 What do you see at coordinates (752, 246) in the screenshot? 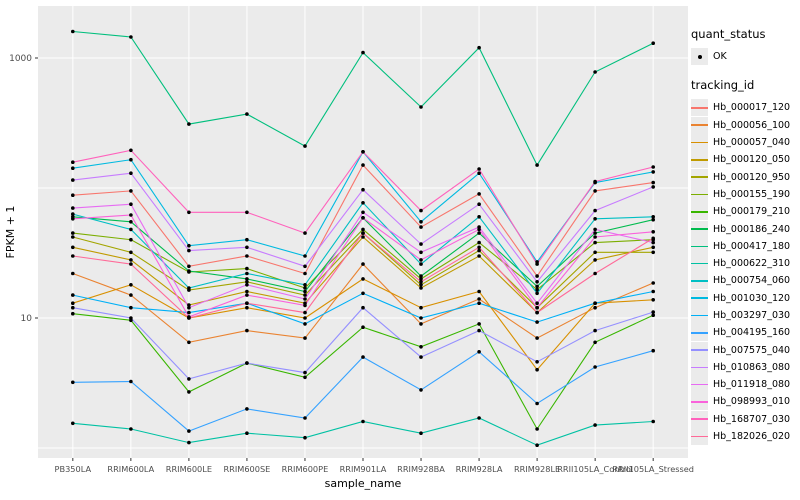
I see `legend-label-tracking: Hb_000417_180` at bounding box center [752, 246].